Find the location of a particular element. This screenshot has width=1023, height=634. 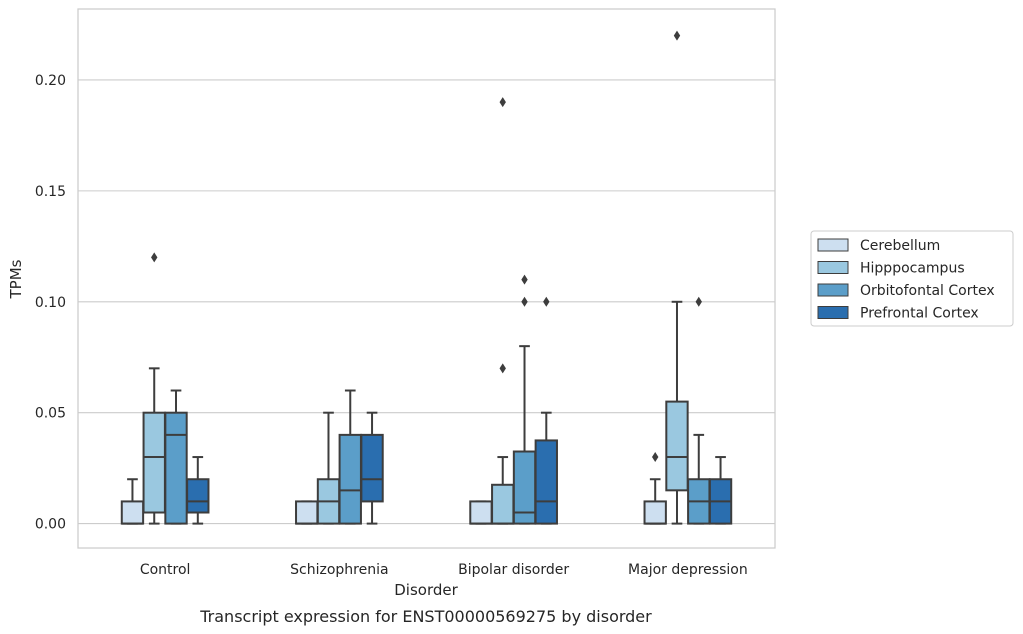

y-axis-label: TPMs is located at coordinates (16, 279).